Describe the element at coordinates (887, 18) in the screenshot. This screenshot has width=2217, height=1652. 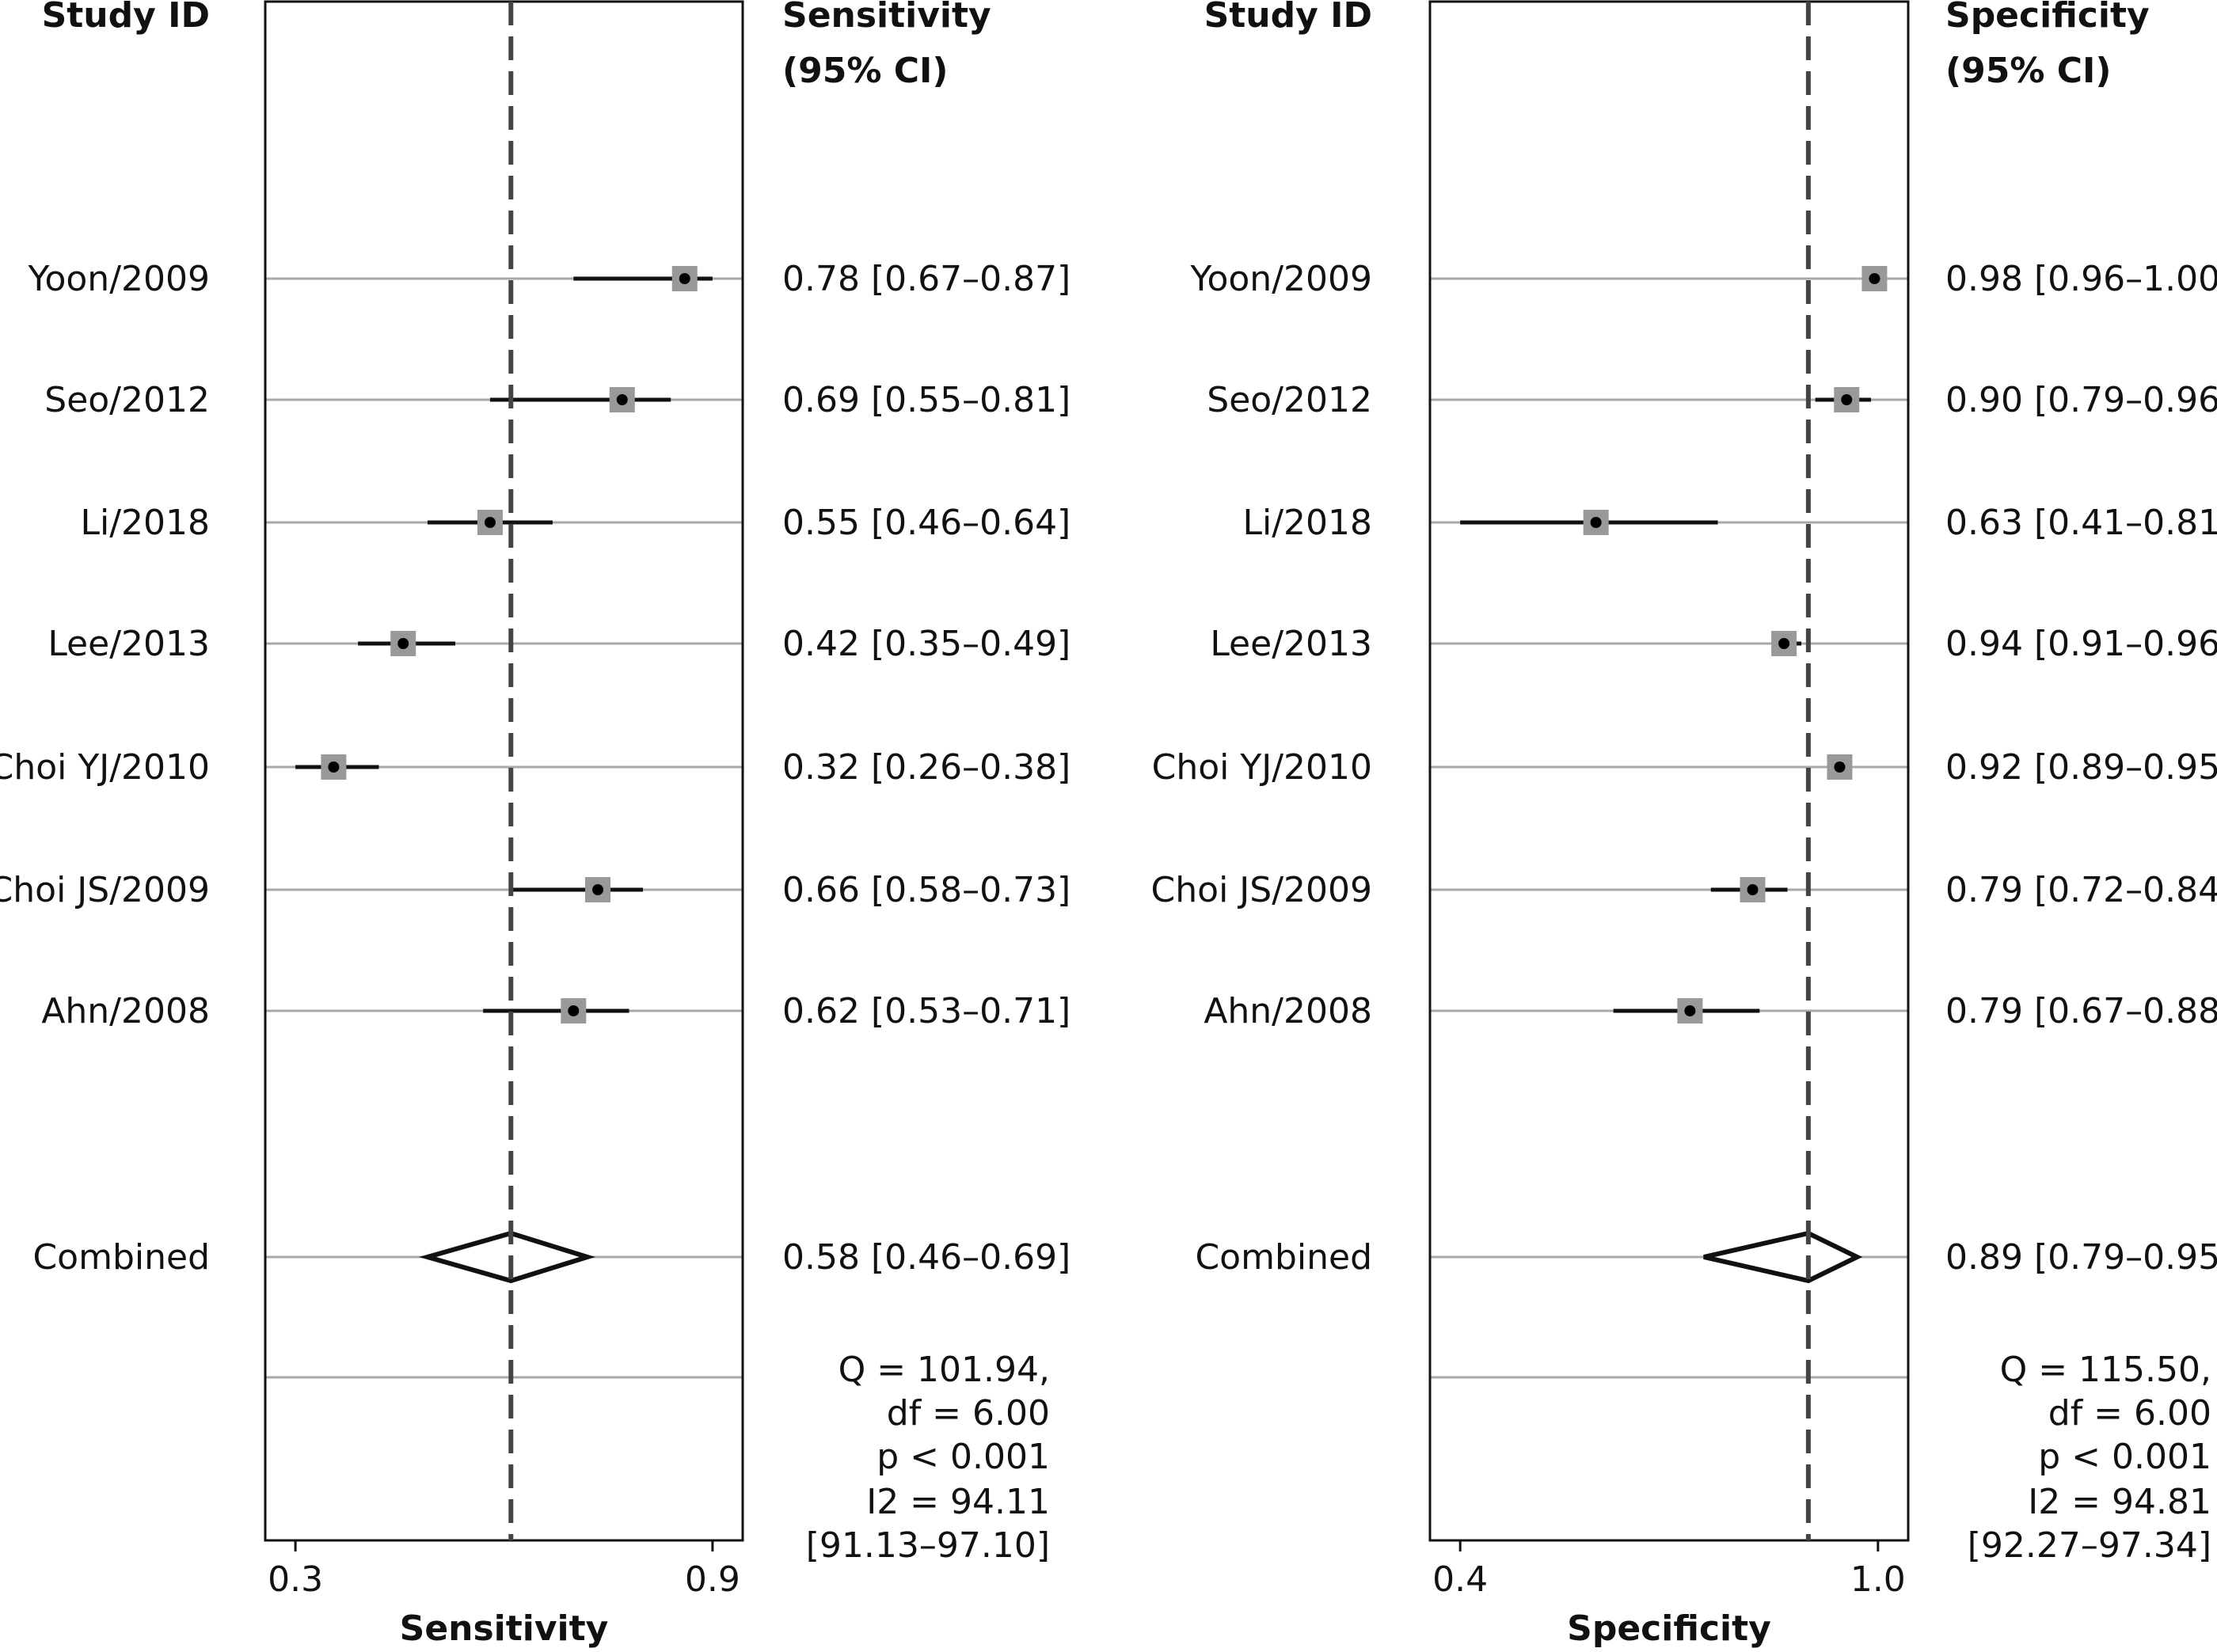
I see `estimate-header: Sensitivity` at that location.